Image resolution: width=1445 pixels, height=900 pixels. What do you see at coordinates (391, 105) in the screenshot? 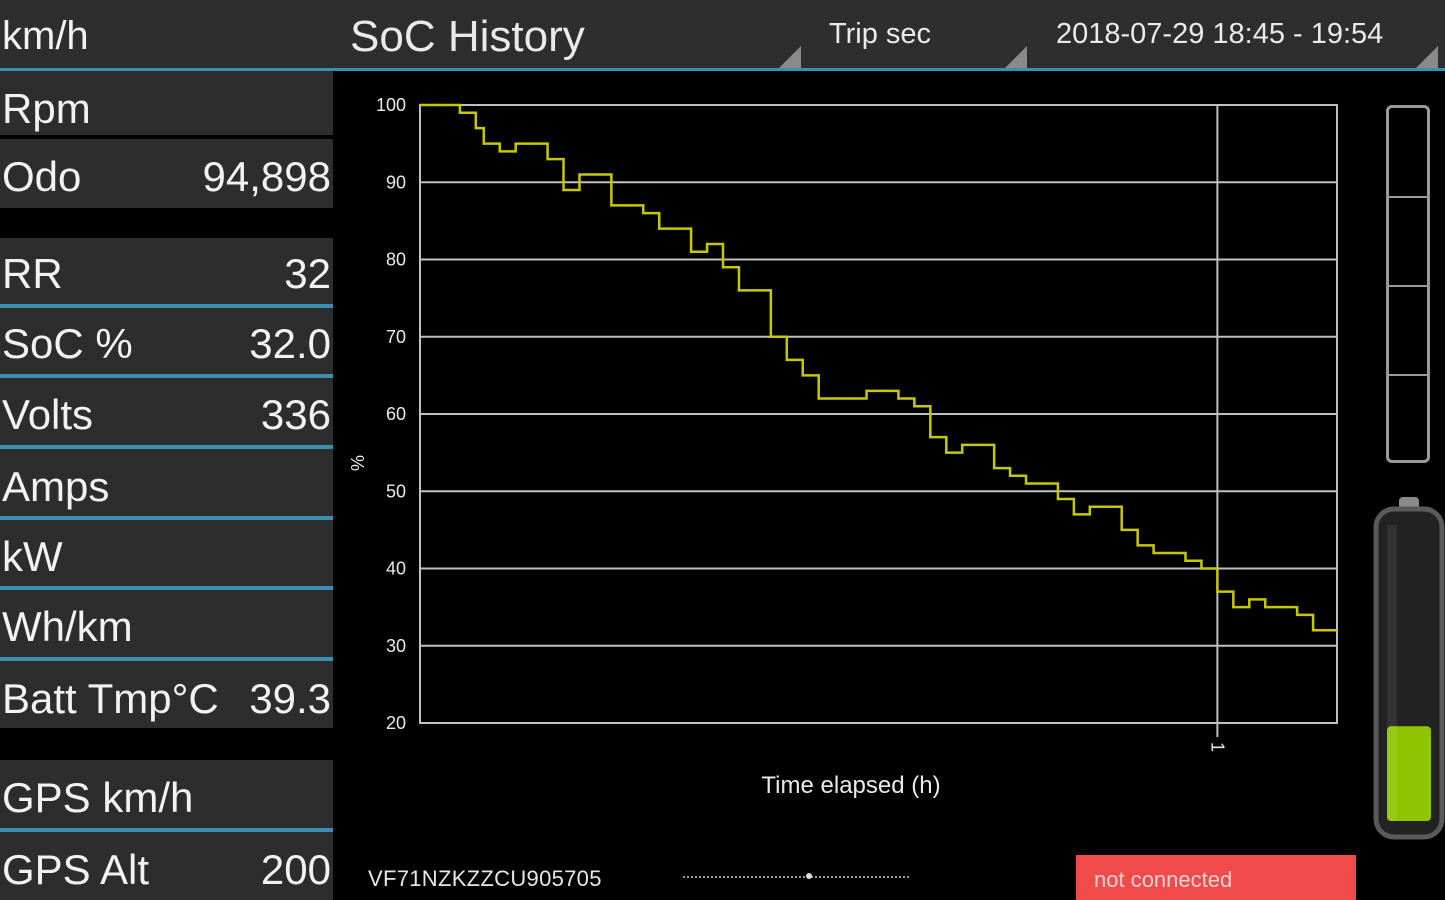
I see `y-tick-label: 100` at bounding box center [391, 105].